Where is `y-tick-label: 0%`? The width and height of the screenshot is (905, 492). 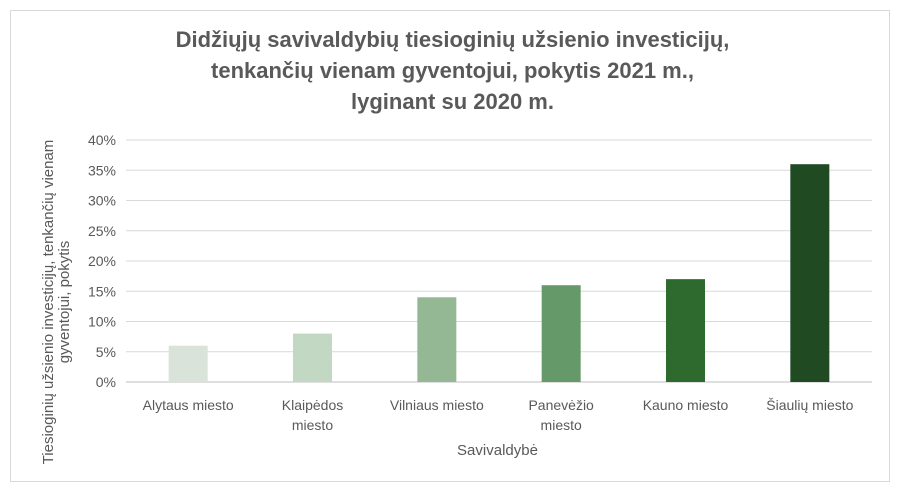
y-tick-label: 0% is located at coordinates (106, 382).